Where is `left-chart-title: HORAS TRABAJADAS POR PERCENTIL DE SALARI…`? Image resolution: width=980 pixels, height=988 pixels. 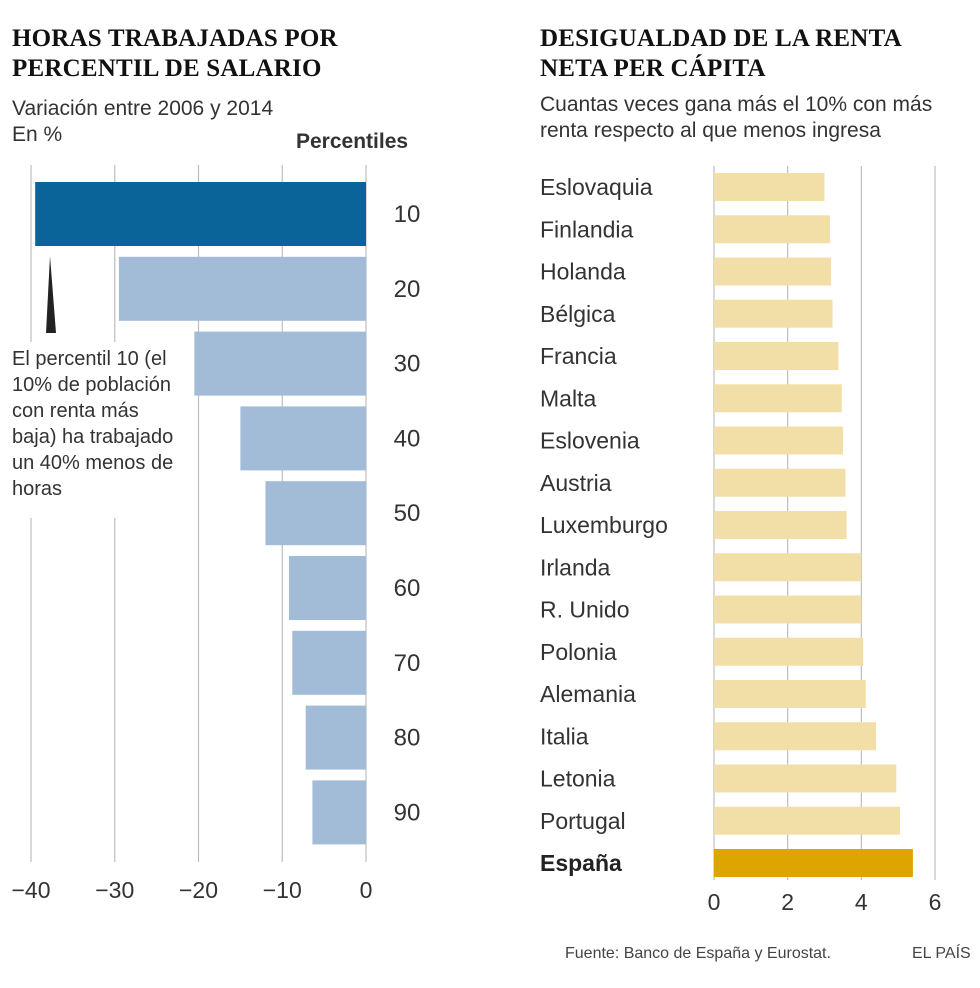
left-chart-title: HORAS TRABAJADAS POR PERCENTIL DE SALARI… is located at coordinates (175, 54).